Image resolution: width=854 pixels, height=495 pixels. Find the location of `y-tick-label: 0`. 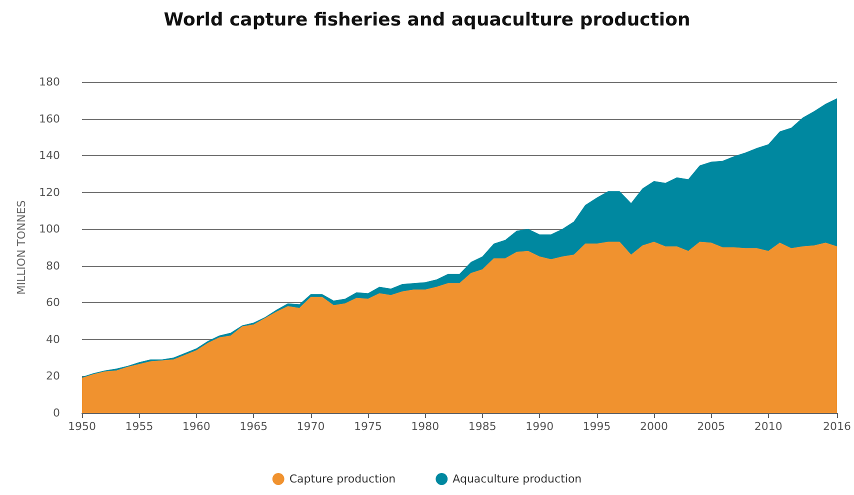

y-tick-label: 0 is located at coordinates (56, 413).